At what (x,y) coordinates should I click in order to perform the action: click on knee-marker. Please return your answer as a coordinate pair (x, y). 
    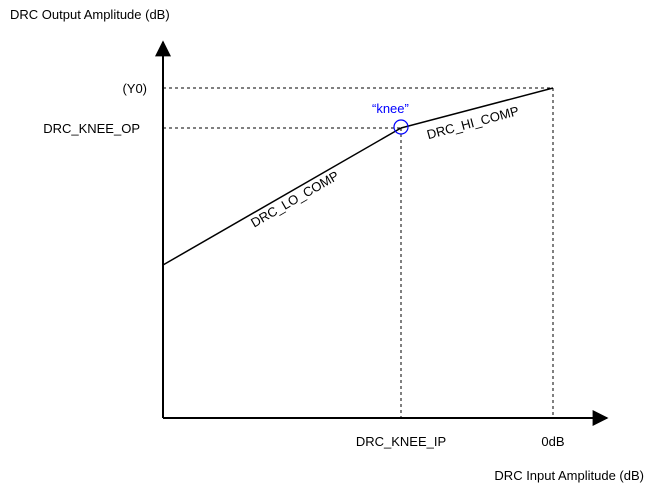
    Looking at the image, I should click on (401, 127).